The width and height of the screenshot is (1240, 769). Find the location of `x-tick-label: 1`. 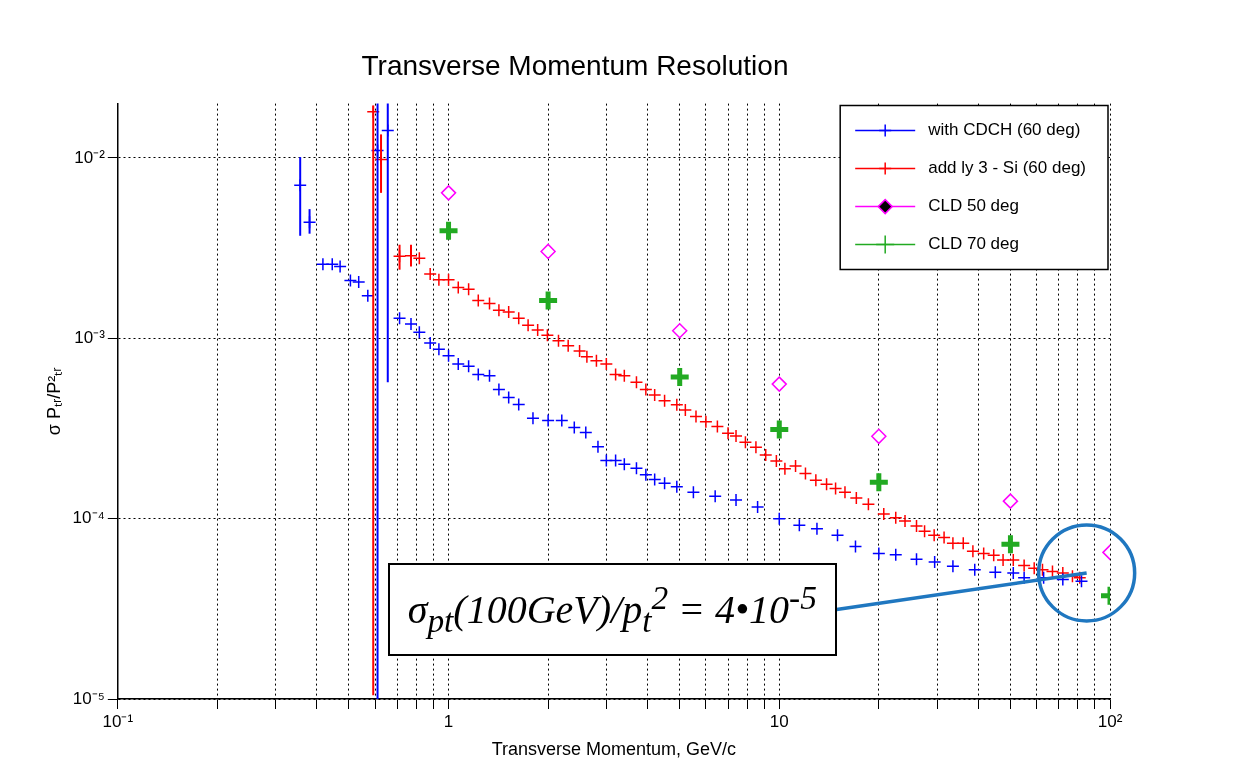

x-tick-label: 1 is located at coordinates (448, 721).